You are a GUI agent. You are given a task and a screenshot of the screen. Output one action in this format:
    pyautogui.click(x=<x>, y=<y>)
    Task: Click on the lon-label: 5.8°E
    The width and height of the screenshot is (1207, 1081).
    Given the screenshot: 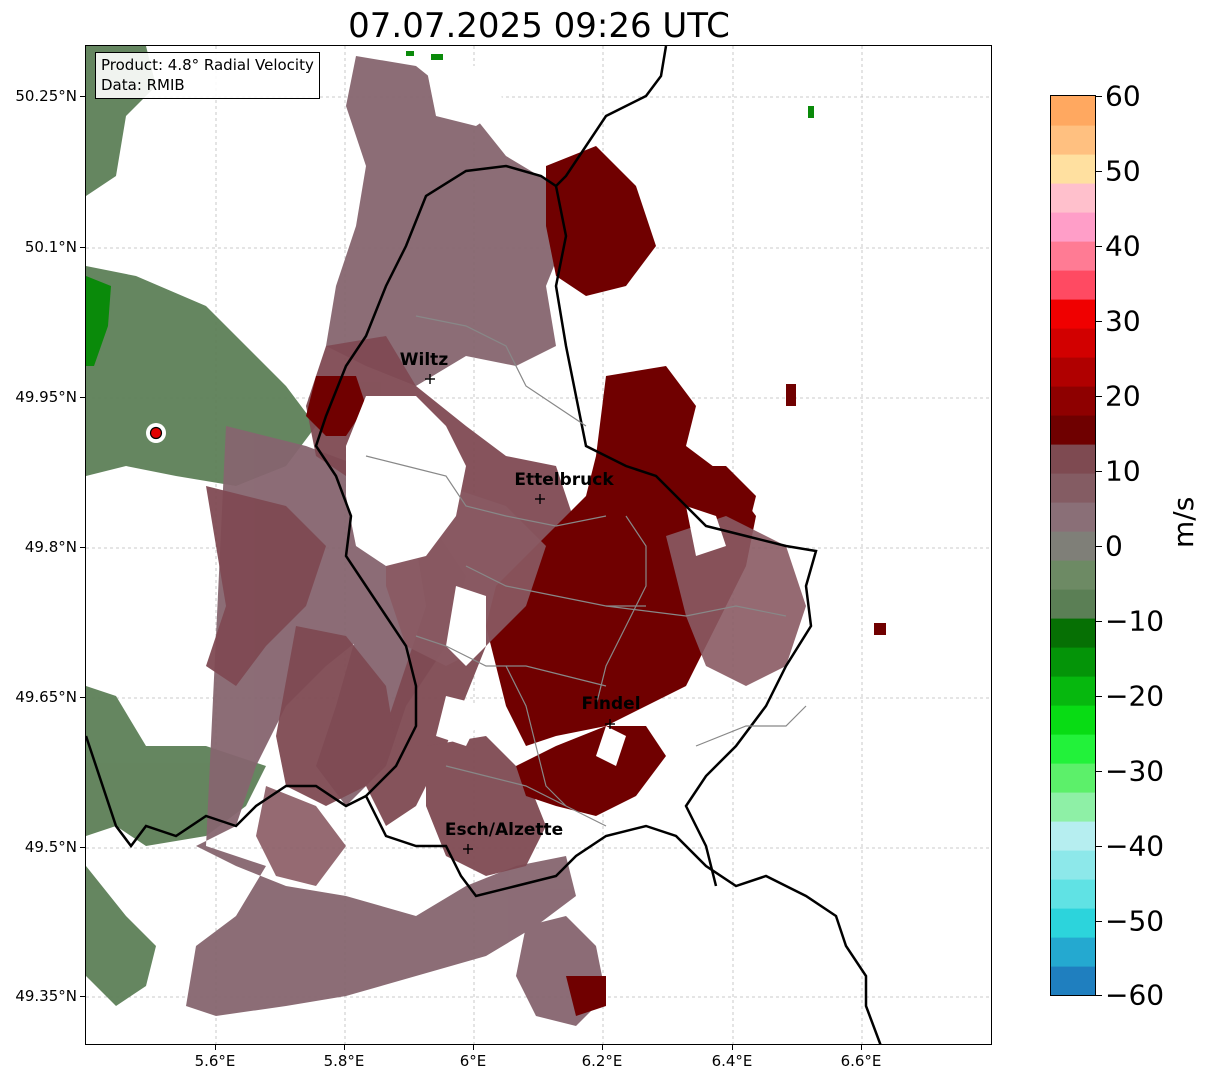 What is the action you would take?
    pyautogui.click(x=344, y=1061)
    